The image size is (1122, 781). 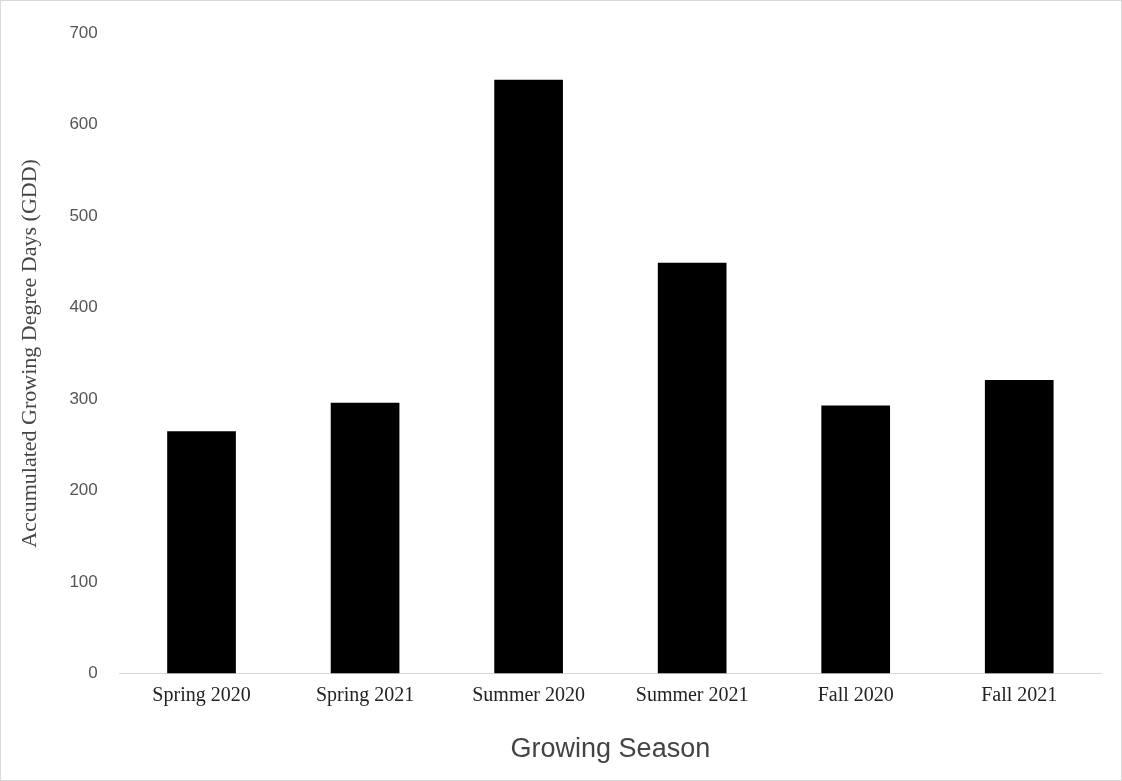 What do you see at coordinates (28, 353) in the screenshot?
I see `y-axis-title: Accumulated Growing Degree Days (GDD)` at bounding box center [28, 353].